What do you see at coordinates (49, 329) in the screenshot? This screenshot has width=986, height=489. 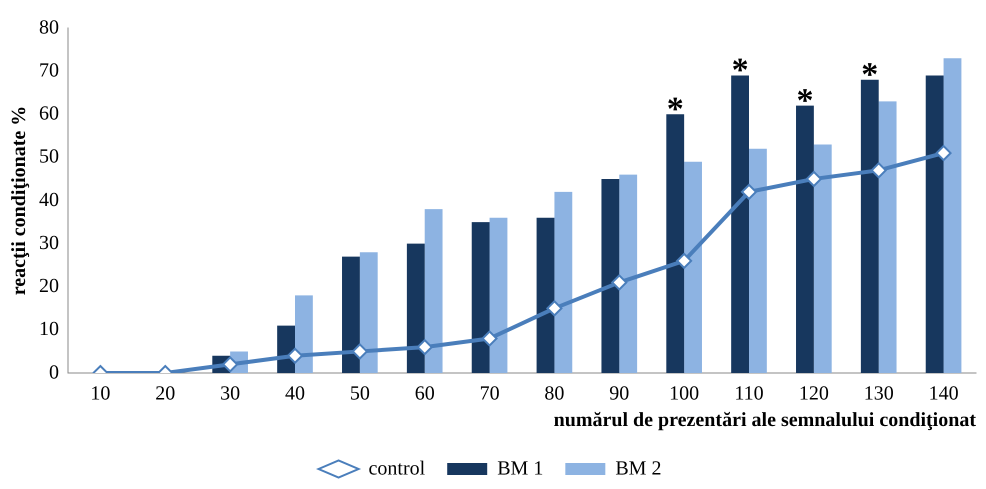 I see `y-tick-label: 10` at bounding box center [49, 329].